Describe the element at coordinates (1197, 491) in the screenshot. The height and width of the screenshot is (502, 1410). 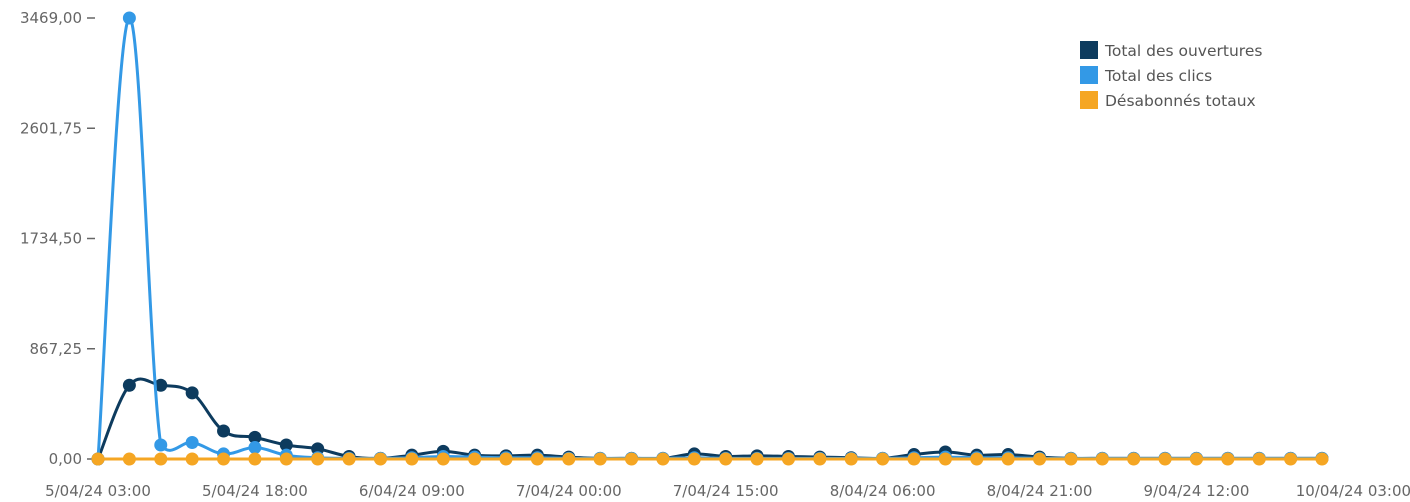
I see `x-tick-label: 9/04/24 12:00` at that location.